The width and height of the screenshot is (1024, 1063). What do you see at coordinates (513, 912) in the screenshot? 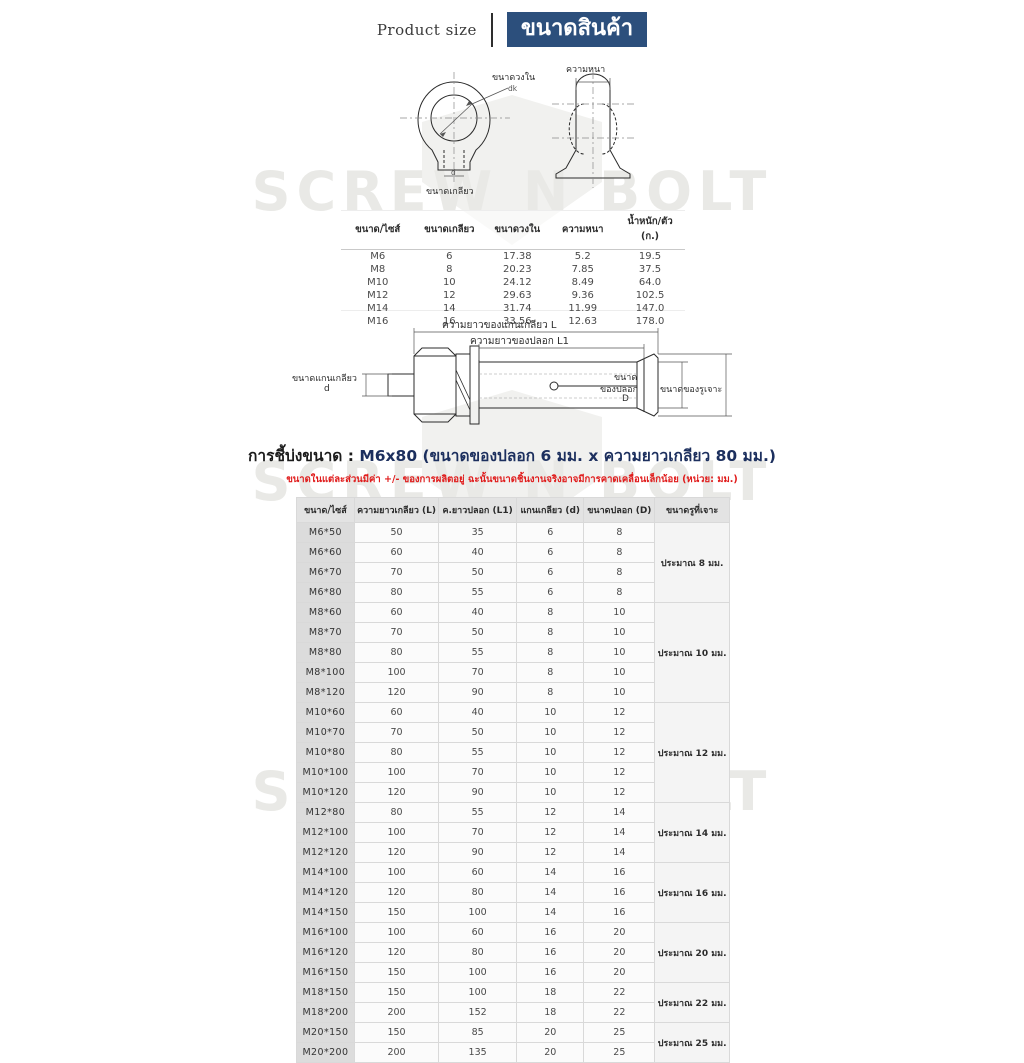
I see `table-row: M14*150 150 100 14 16` at bounding box center [513, 912].